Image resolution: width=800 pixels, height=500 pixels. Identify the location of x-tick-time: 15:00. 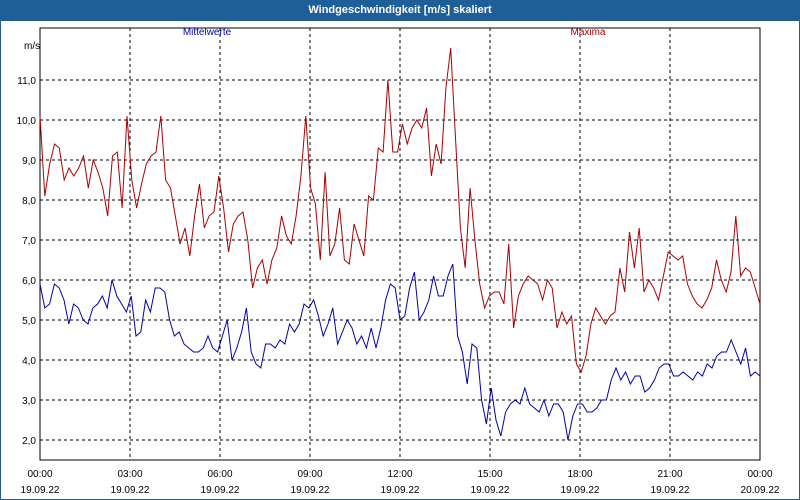
(489, 474).